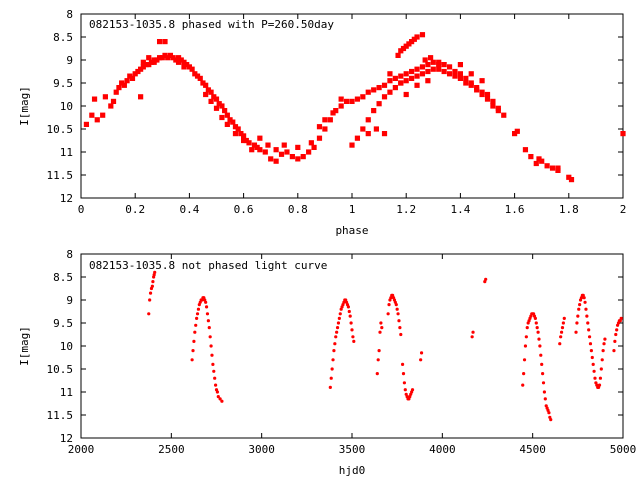 Image resolution: width=640 pixels, height=480 pixels. What do you see at coordinates (63, 37) in the screenshot?
I see `top-y-tick-label: 8.5` at bounding box center [63, 37].